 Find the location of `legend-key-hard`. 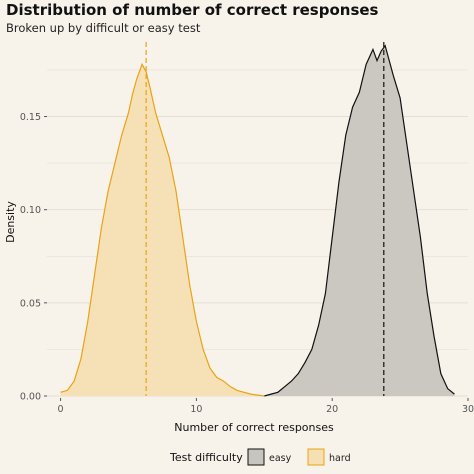

legend-key-hard is located at coordinates (316, 457).